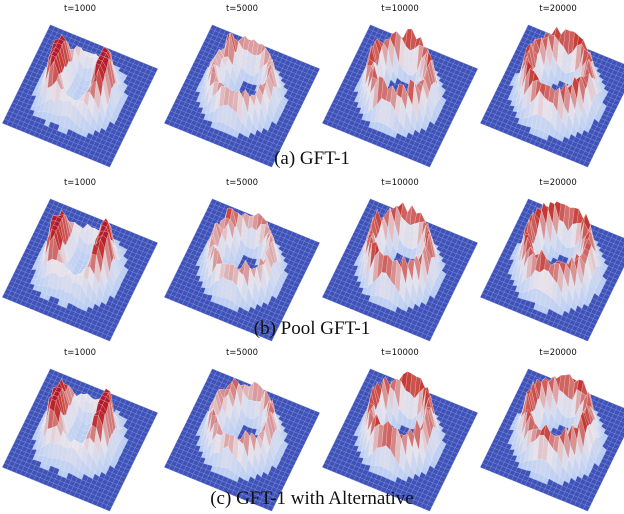 This screenshot has width=624, height=514. I want to click on panel-title-a1: t=1000, so click(80, 9).